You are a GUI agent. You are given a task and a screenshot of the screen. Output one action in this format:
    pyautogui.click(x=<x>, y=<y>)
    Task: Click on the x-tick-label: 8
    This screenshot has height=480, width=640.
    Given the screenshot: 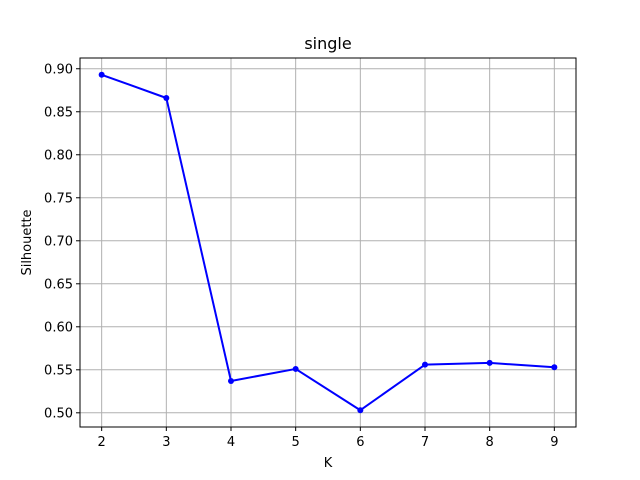 What is the action you would take?
    pyautogui.click(x=490, y=442)
    